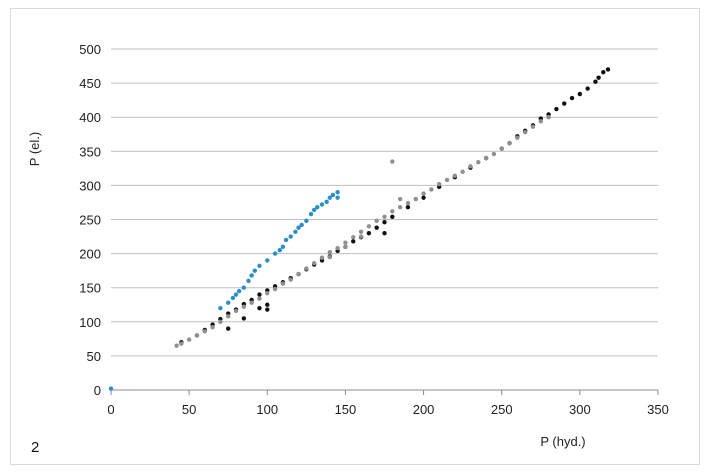  What do you see at coordinates (562, 441) in the screenshot?
I see `x-axis-title: P (hyd.)` at bounding box center [562, 441].